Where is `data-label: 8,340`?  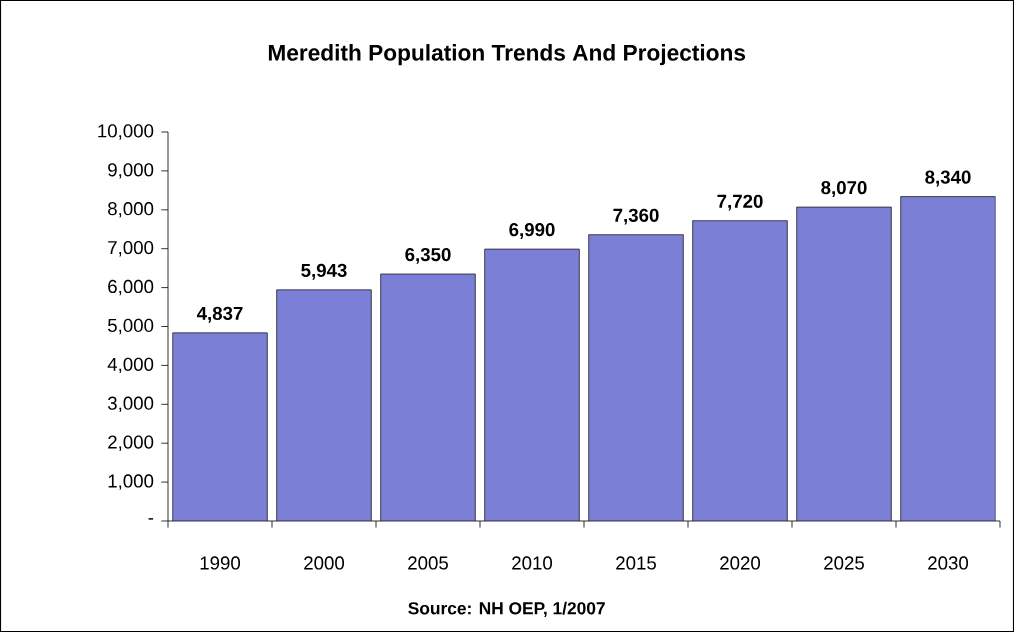
data-label: 8,340 is located at coordinates (948, 178).